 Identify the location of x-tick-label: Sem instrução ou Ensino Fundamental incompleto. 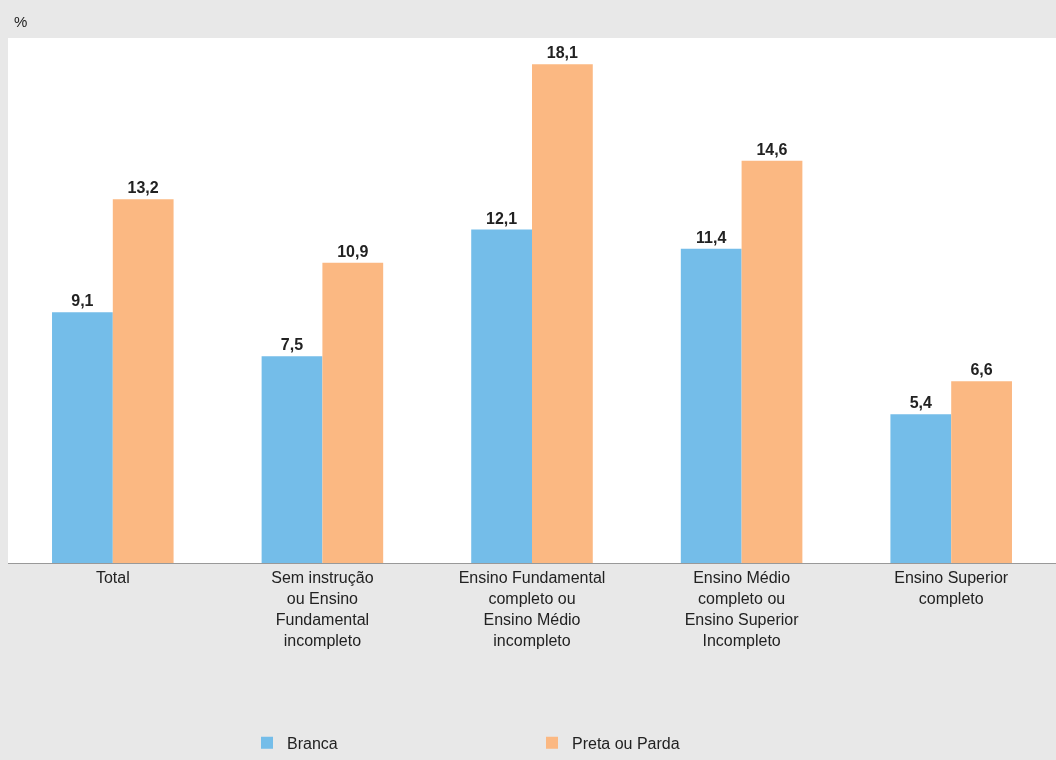
(322, 609).